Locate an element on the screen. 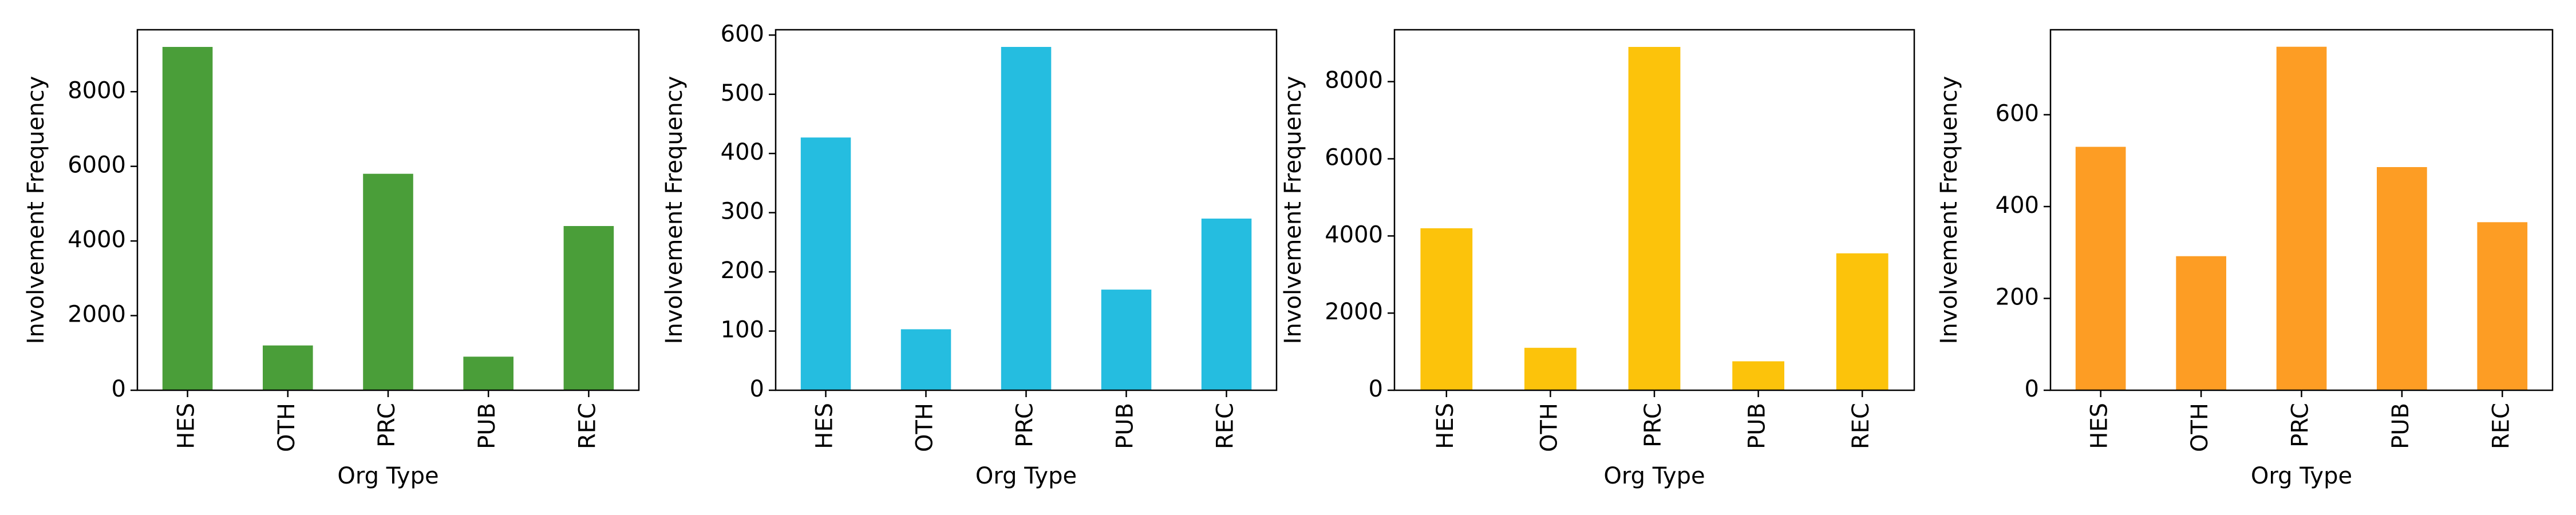 This screenshot has width=2576, height=515. y-tick-label: 100 is located at coordinates (742, 330).